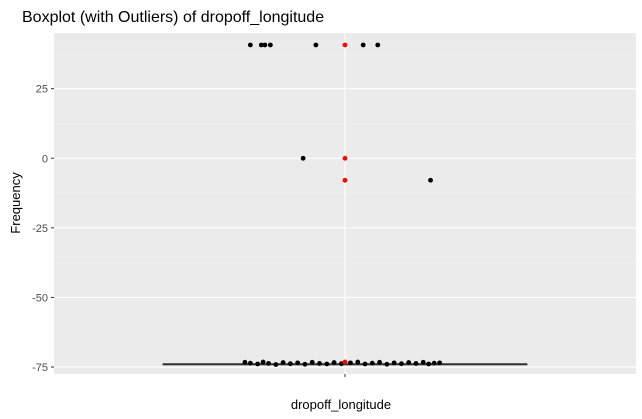 The image size is (642, 419). I want to click on y-axis: 25 0 -25 -50 -75, so click(43, 229).